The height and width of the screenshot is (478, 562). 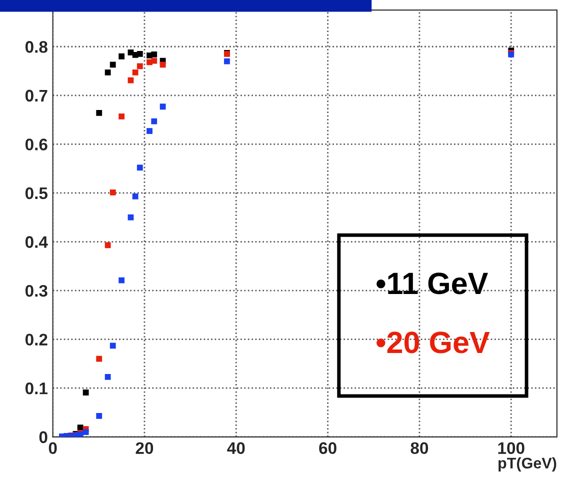 What do you see at coordinates (36, 144) in the screenshot?
I see `y-tick-label: 0.6` at bounding box center [36, 144].